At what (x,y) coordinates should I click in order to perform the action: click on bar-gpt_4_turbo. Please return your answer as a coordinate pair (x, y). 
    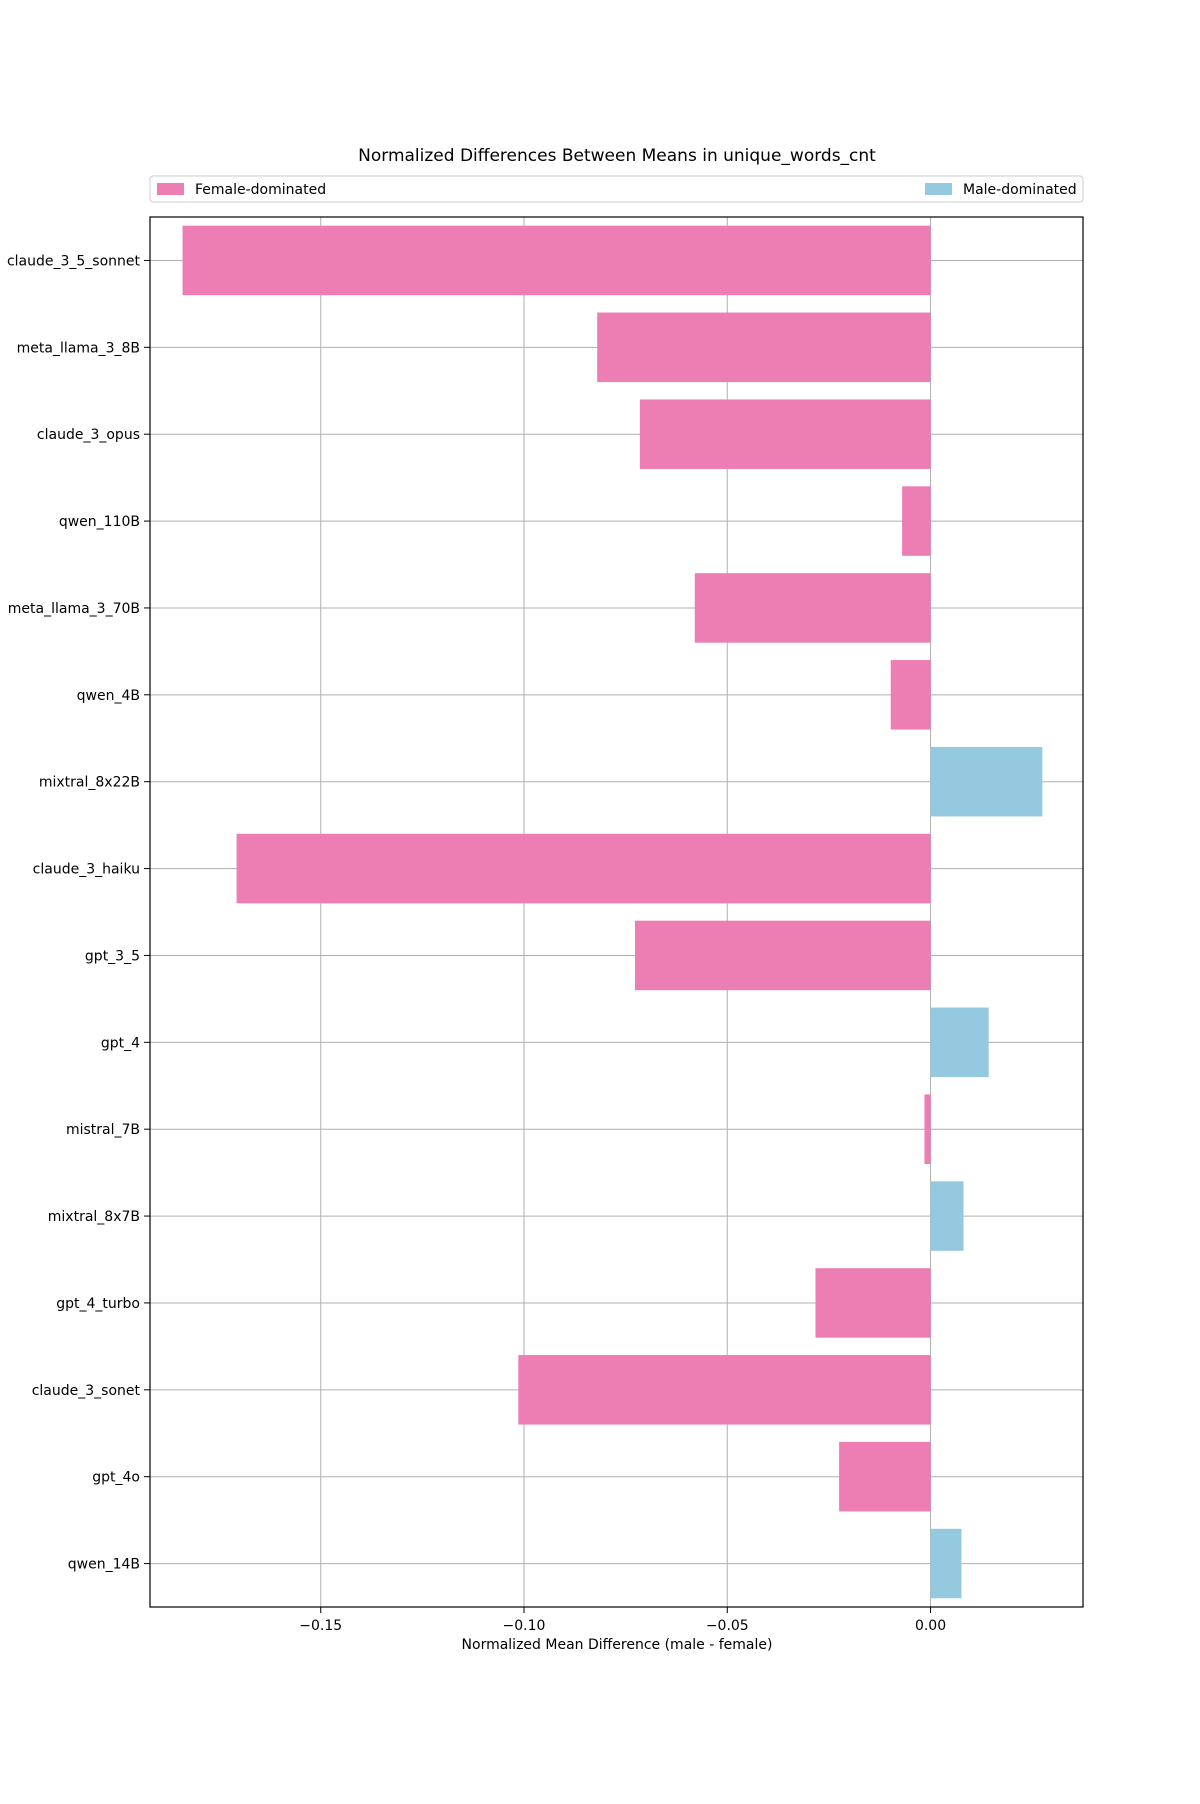
    Looking at the image, I should click on (873, 1303).